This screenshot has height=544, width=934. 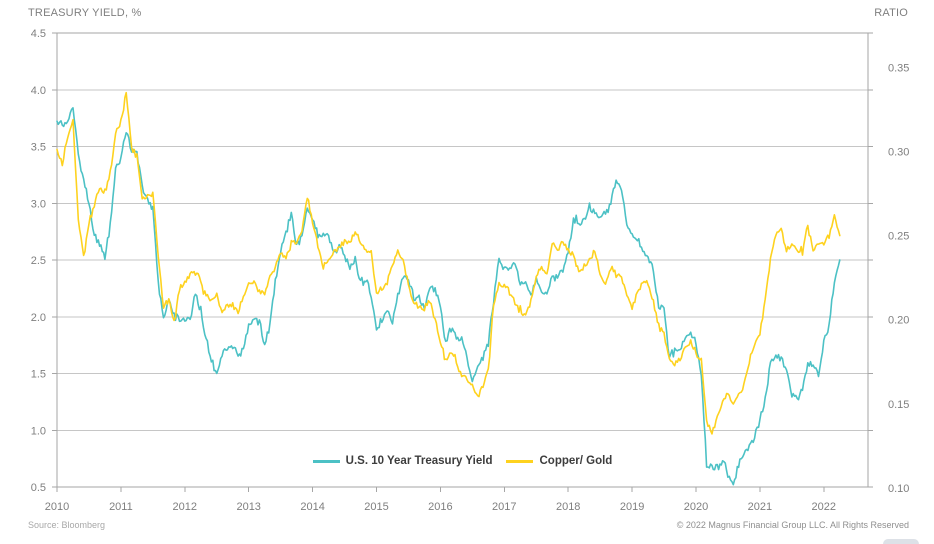 What do you see at coordinates (57, 507) in the screenshot?
I see `x-axis-tick-label: 2010` at bounding box center [57, 507].